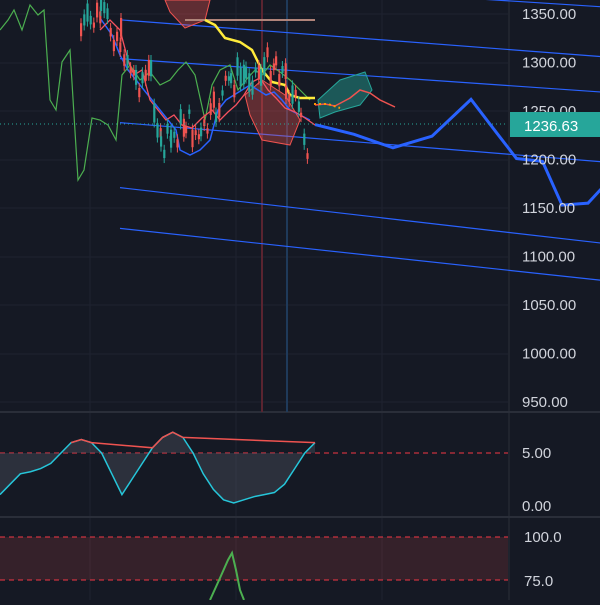  Describe the element at coordinates (272, 112) in the screenshot. I see `bear-cloud-lower` at that location.